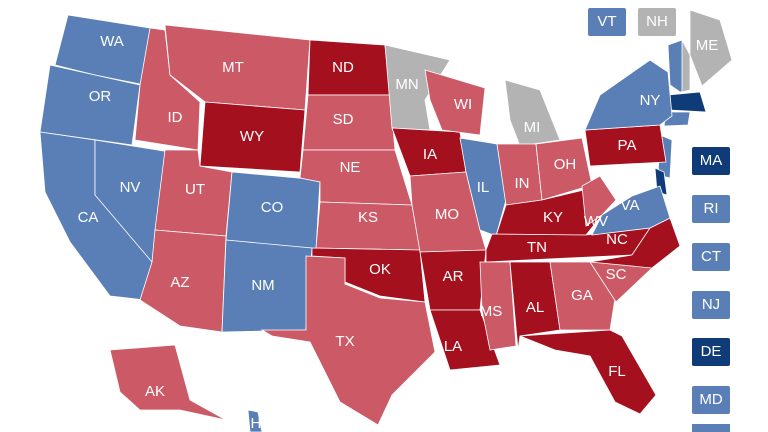  What do you see at coordinates (565, 164) in the screenshot?
I see `state-label: OH` at bounding box center [565, 164].